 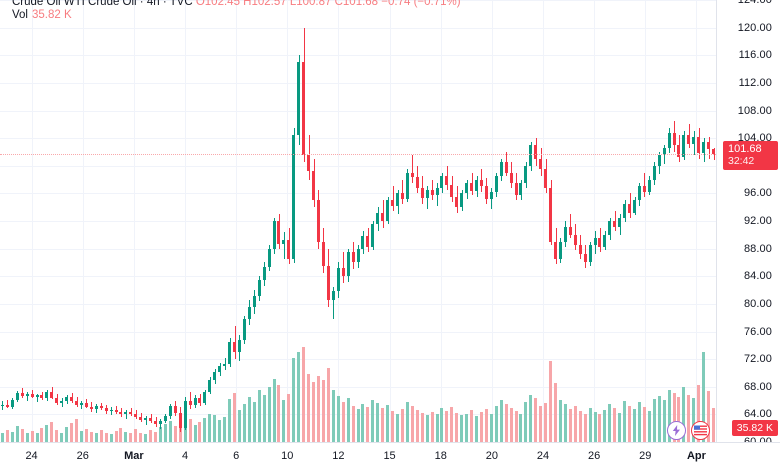 I want to click on price-axis-tick: 88.00, so click(x=757, y=248).